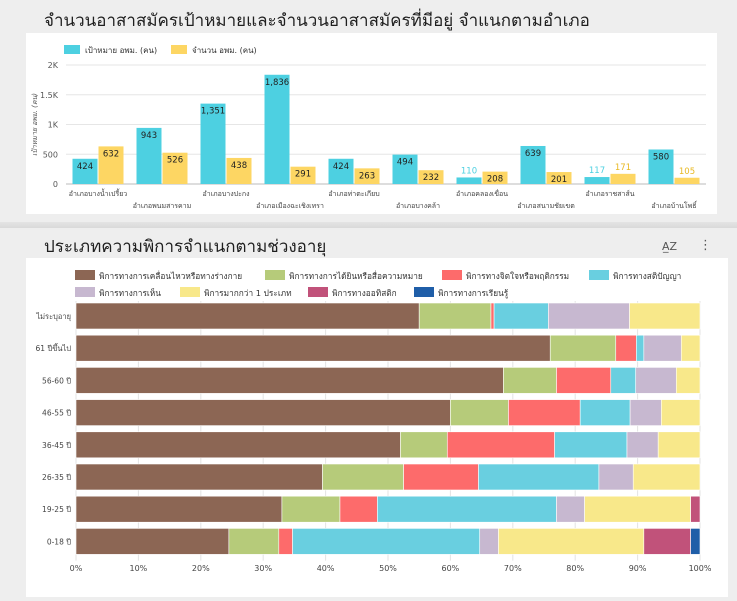  Describe the element at coordinates (50, 154) in the screenshot. I see `y-tick-label: 500` at that location.